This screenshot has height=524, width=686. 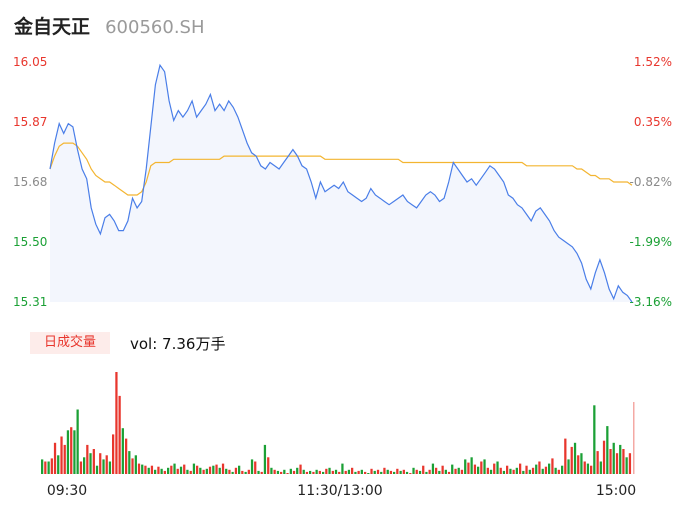 I want to click on time-tick-label: 09:30, so click(x=67, y=491).